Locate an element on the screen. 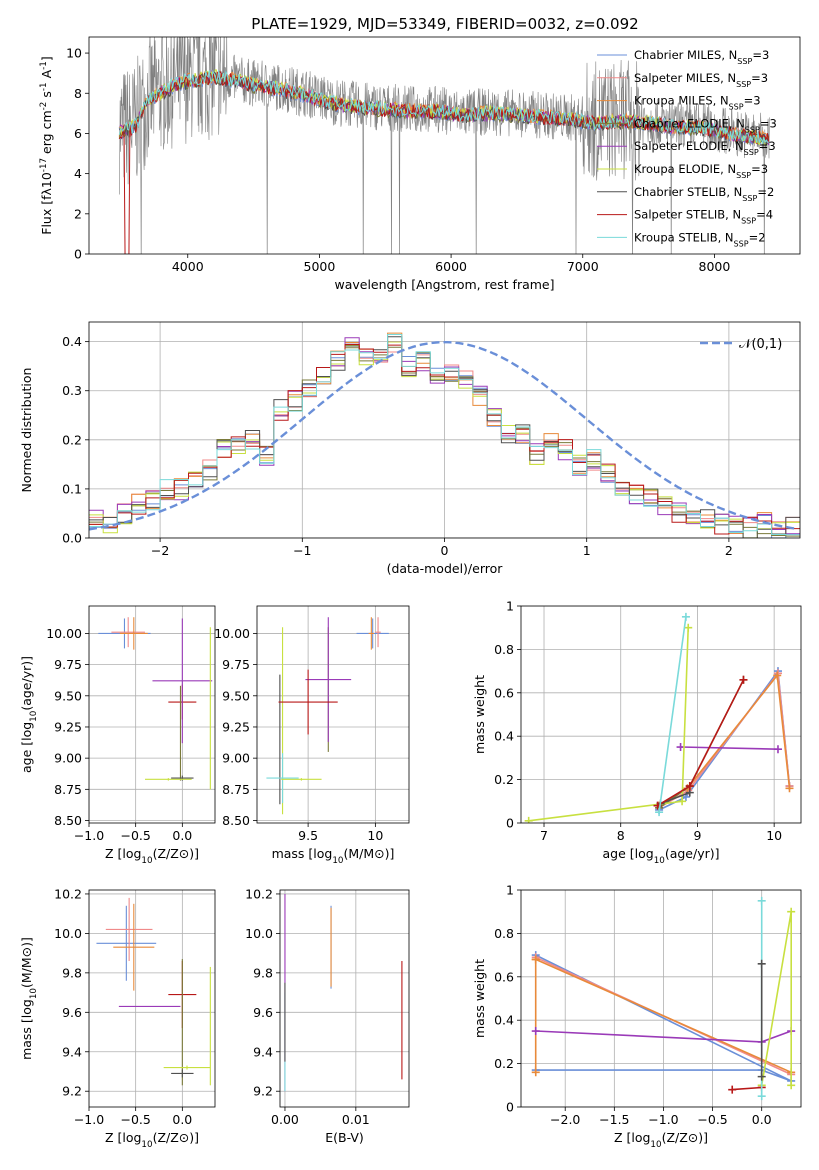 The image size is (819, 1170). legend-entry: Chabrier STELIB, NSSP=2 is located at coordinates (704, 194).